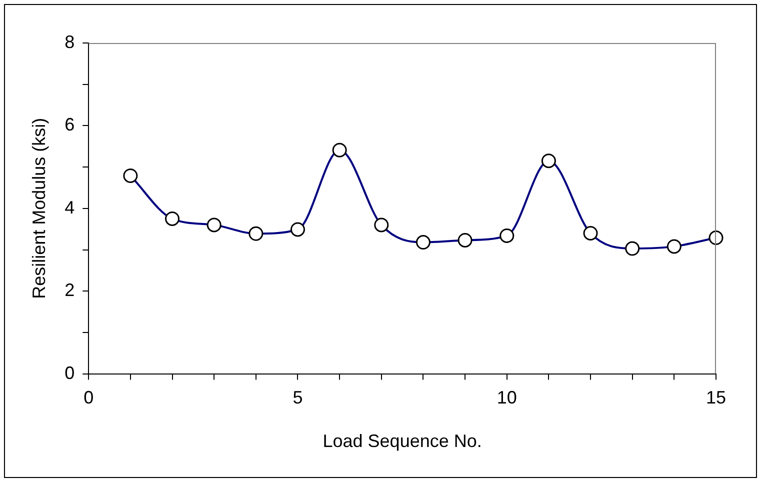 The width and height of the screenshot is (761, 482). What do you see at coordinates (69, 42) in the screenshot?
I see `y-tick-label: 8` at bounding box center [69, 42].